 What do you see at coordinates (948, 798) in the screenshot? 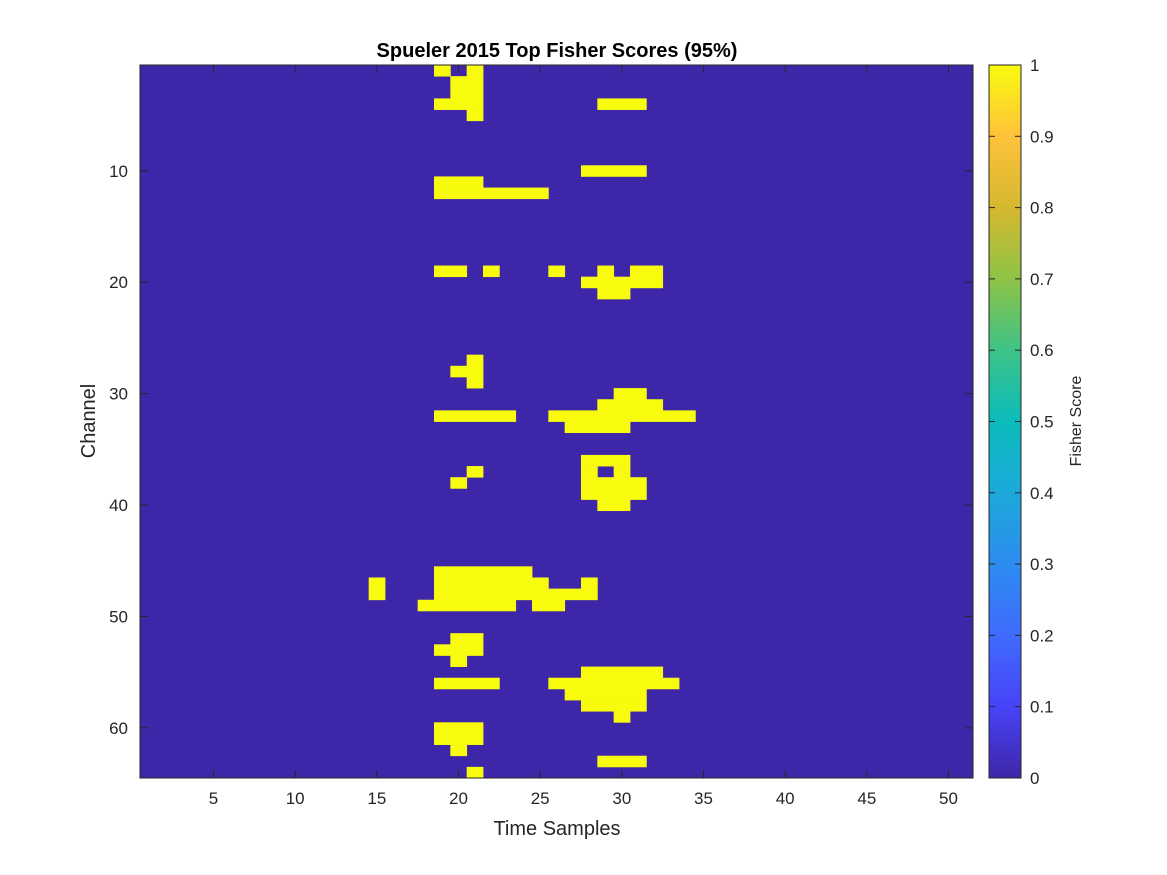
I see `x-tick-label: 50` at bounding box center [948, 798].